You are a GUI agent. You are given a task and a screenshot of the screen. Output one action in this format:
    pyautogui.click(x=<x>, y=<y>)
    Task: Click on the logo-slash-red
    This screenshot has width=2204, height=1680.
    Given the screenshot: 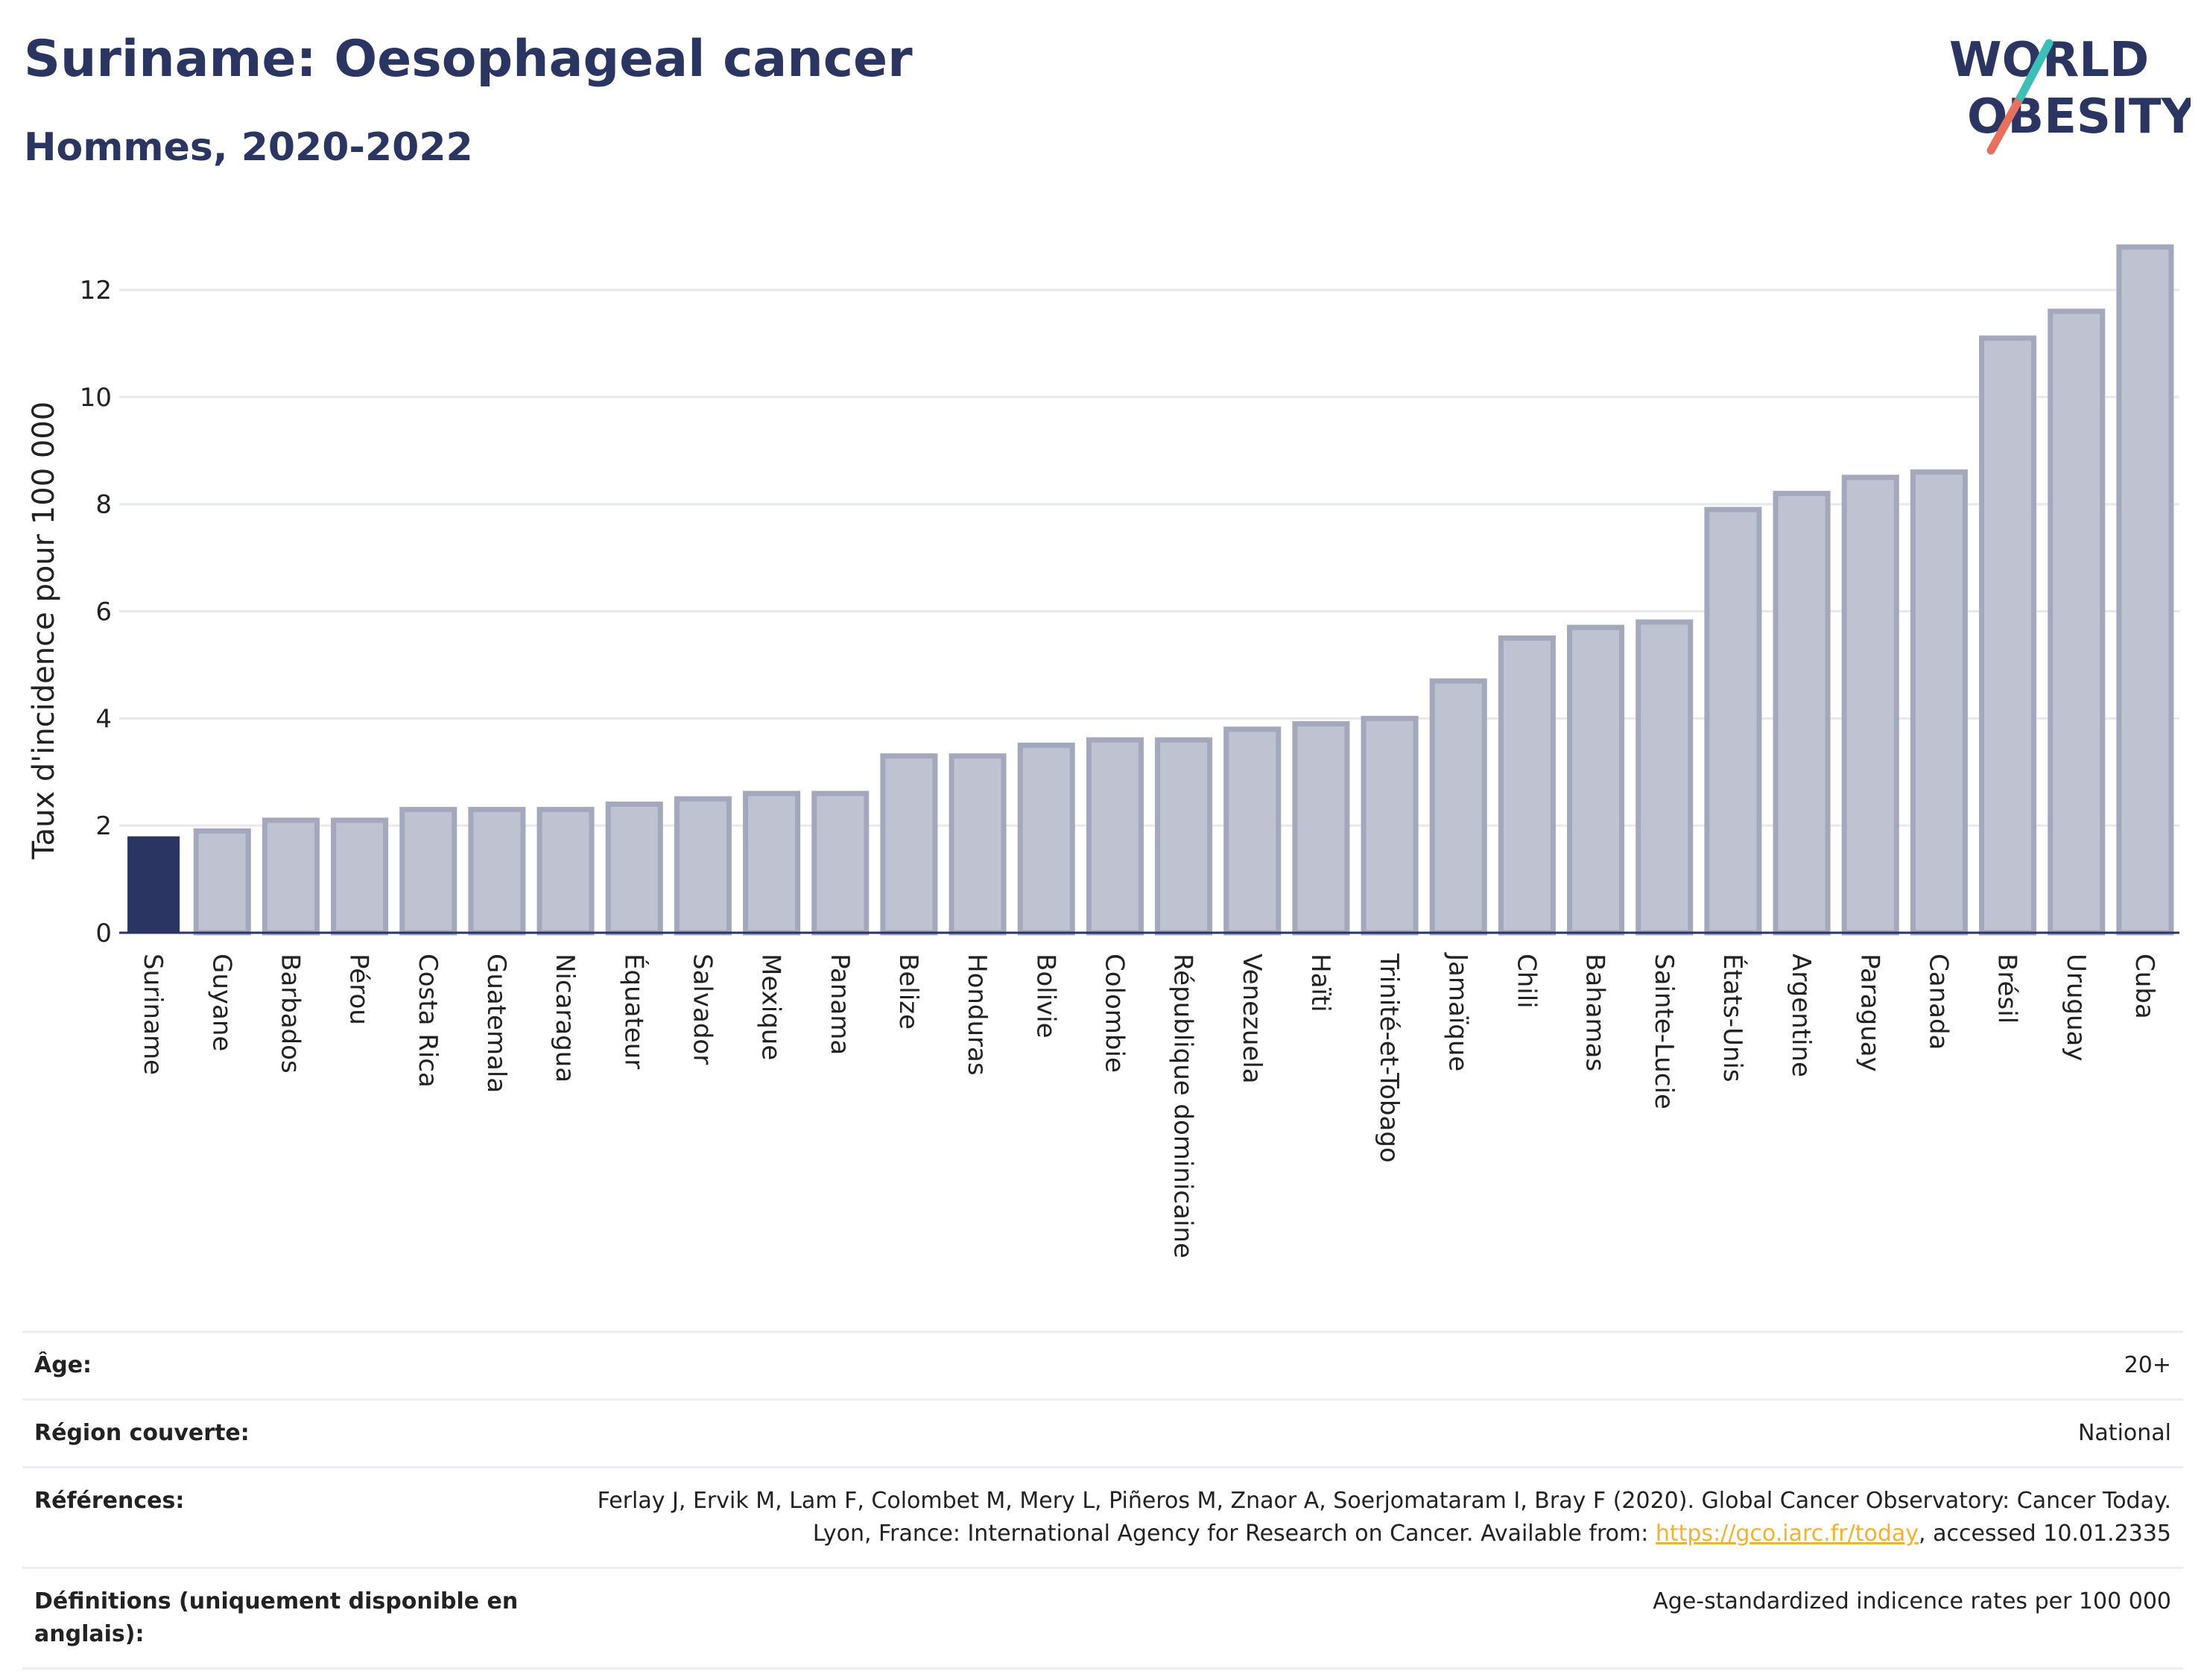 What is the action you would take?
    pyautogui.click(x=2005, y=123)
    